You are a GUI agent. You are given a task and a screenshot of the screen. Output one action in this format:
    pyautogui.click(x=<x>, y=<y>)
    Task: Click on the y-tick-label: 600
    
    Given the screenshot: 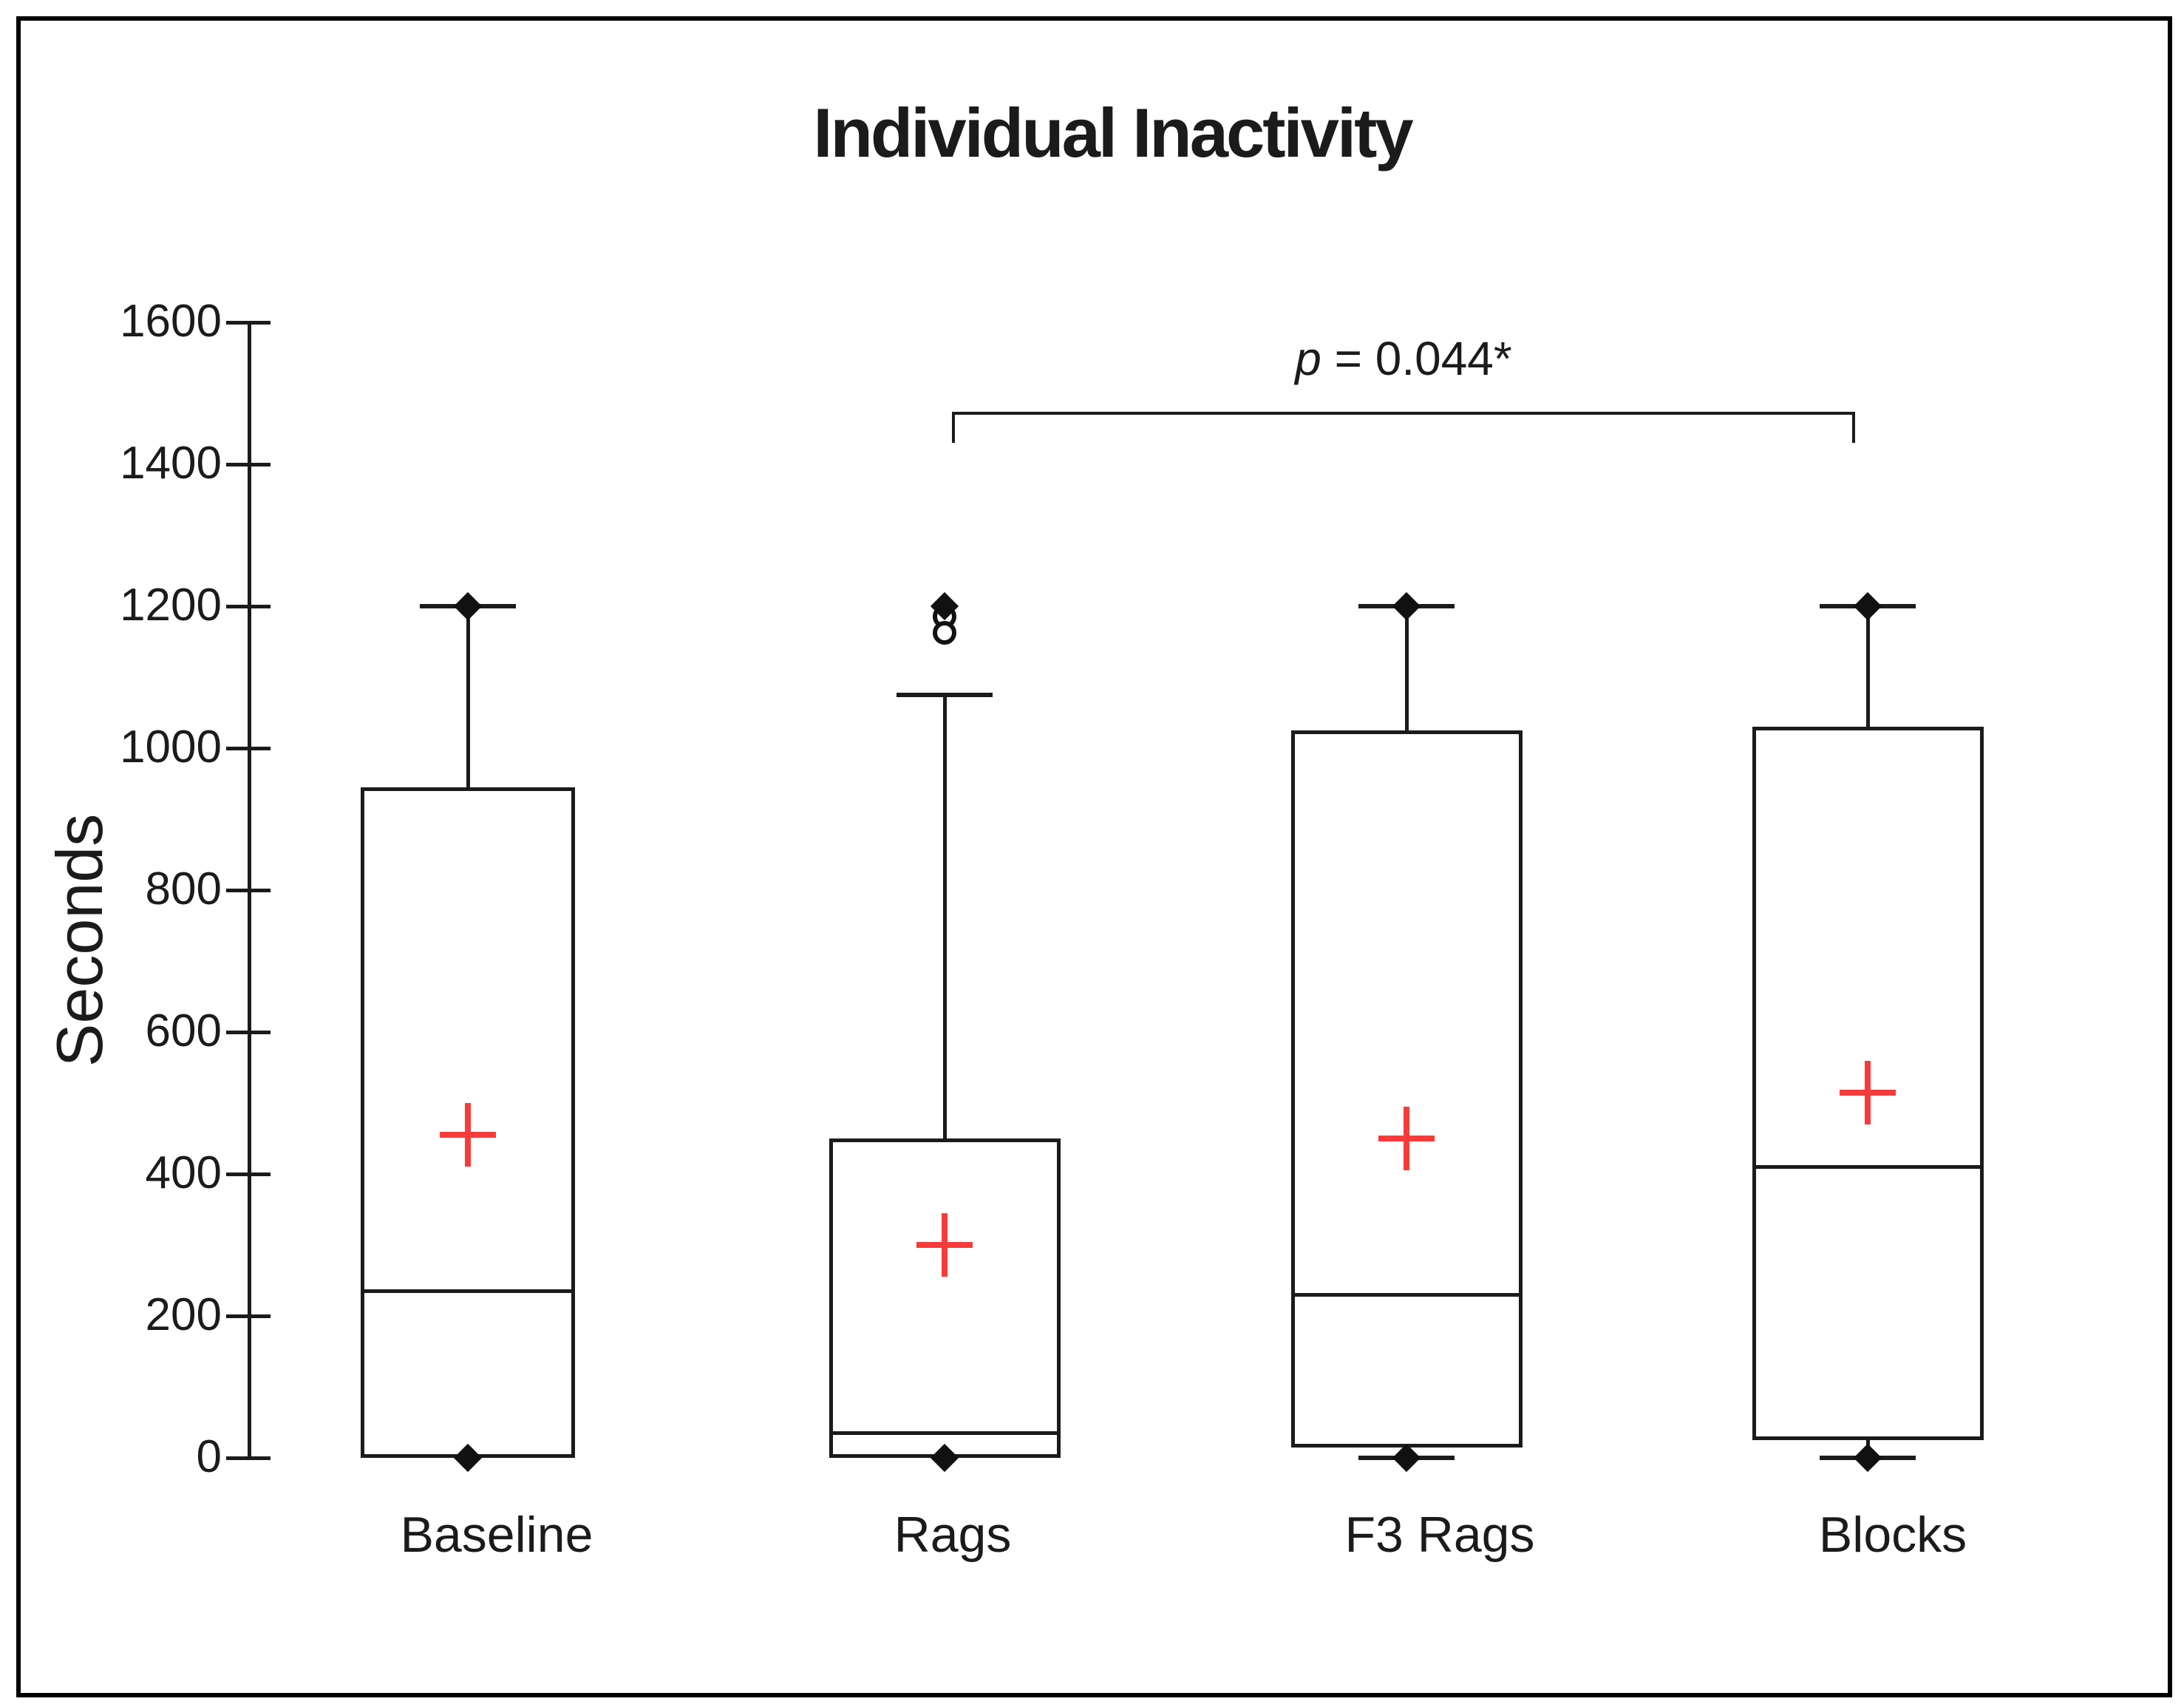 What is the action you would take?
    pyautogui.click(x=183, y=1030)
    